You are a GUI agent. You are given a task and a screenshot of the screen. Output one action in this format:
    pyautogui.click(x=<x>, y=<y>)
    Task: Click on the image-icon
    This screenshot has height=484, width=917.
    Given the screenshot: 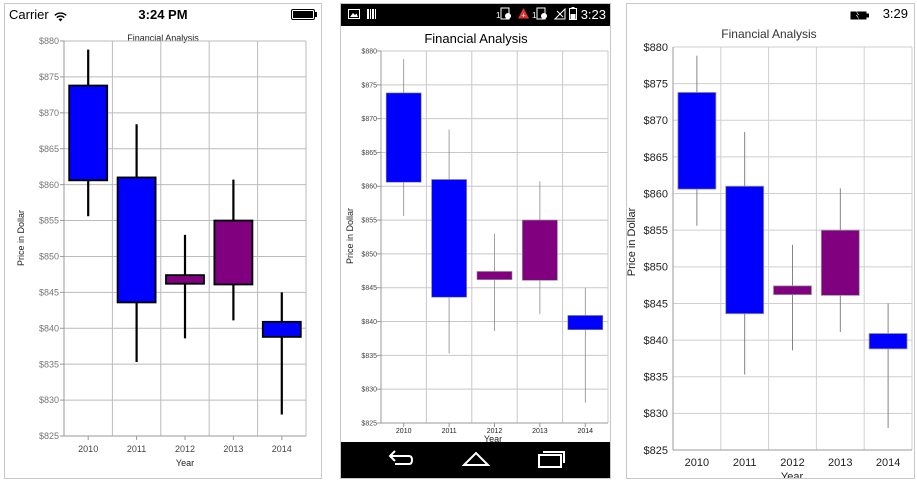 What is the action you would take?
    pyautogui.click(x=354, y=16)
    